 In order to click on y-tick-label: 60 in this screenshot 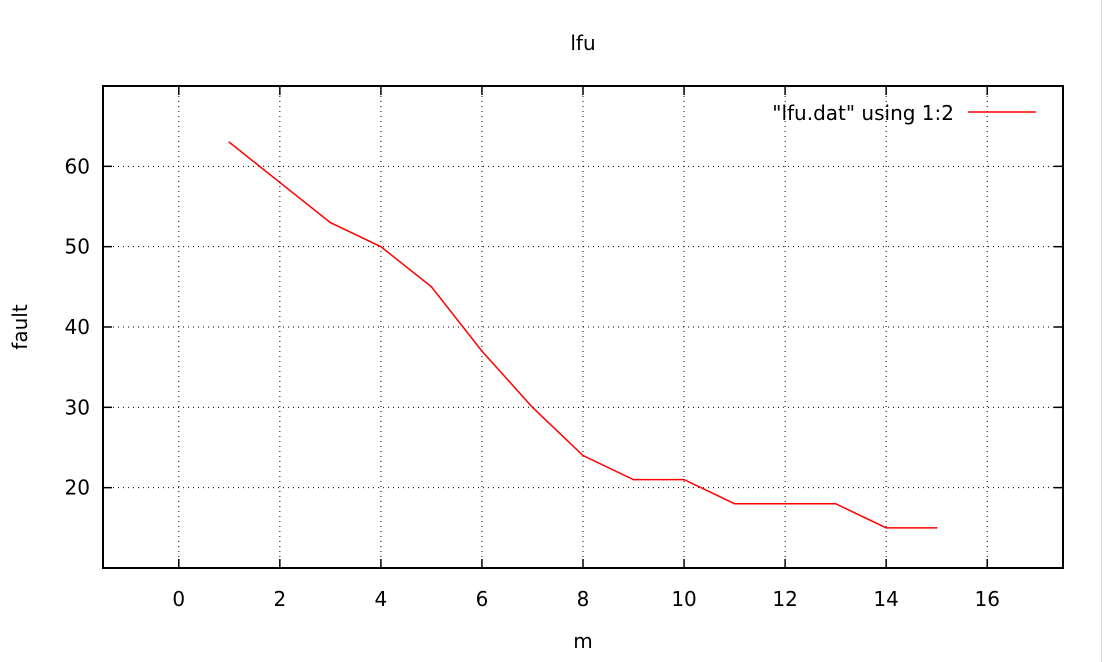, I will do `click(77, 166)`.